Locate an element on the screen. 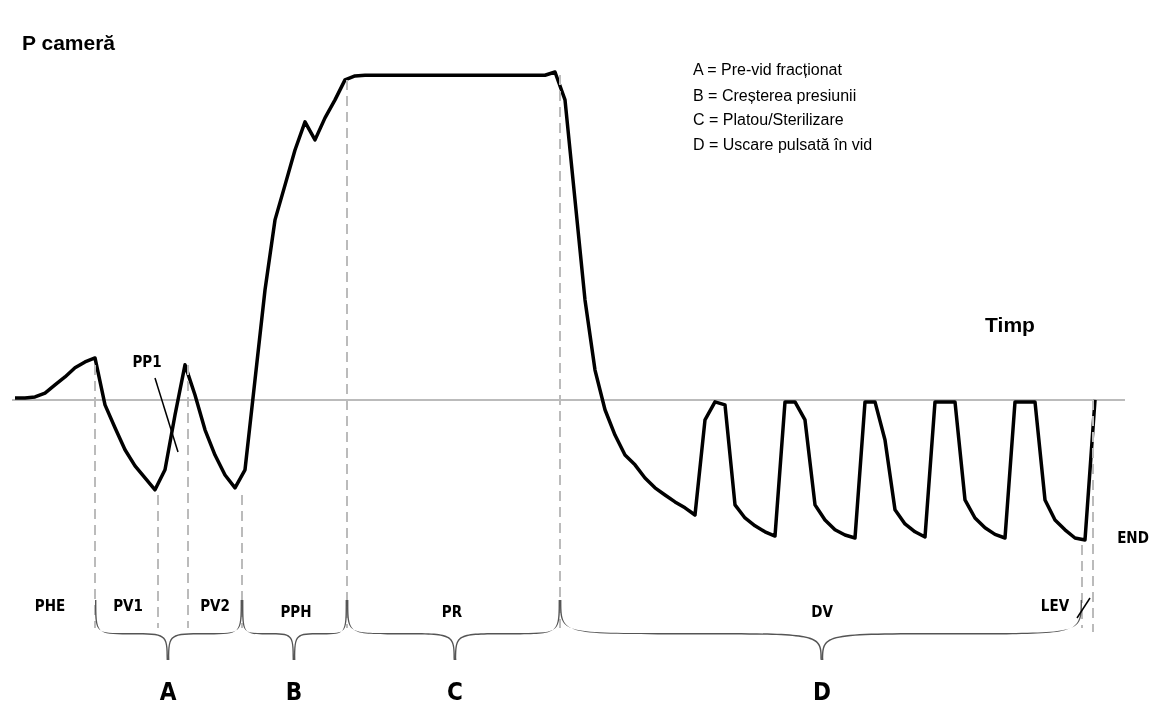 The height and width of the screenshot is (703, 1152). text: B is located at coordinates (294, 690).